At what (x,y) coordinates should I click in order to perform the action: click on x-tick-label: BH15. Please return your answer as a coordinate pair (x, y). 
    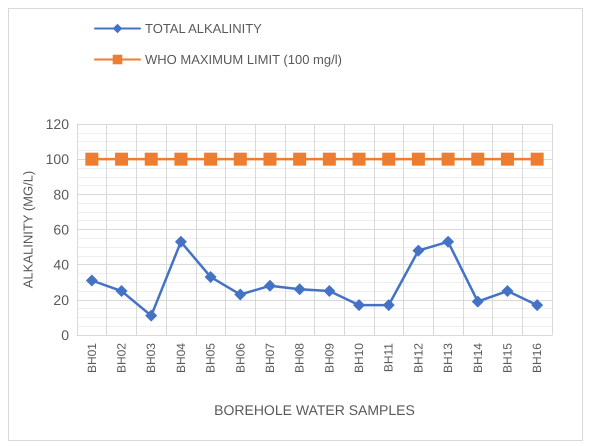
    Looking at the image, I should click on (507, 358).